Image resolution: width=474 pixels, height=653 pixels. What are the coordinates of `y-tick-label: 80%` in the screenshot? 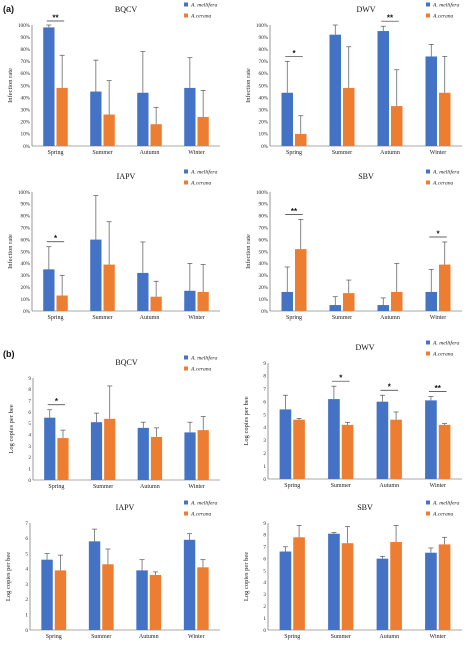 It's located at (263, 217).